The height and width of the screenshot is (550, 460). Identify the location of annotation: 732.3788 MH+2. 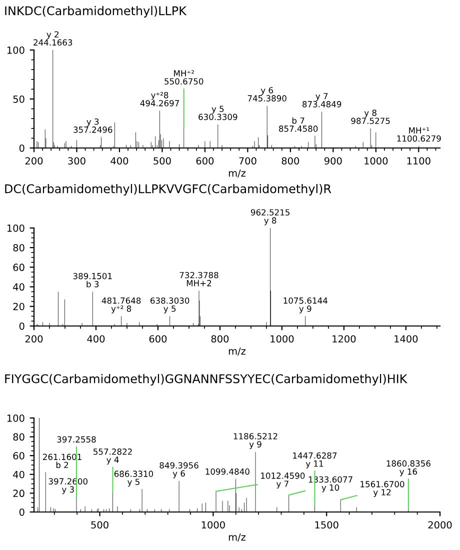
(199, 279).